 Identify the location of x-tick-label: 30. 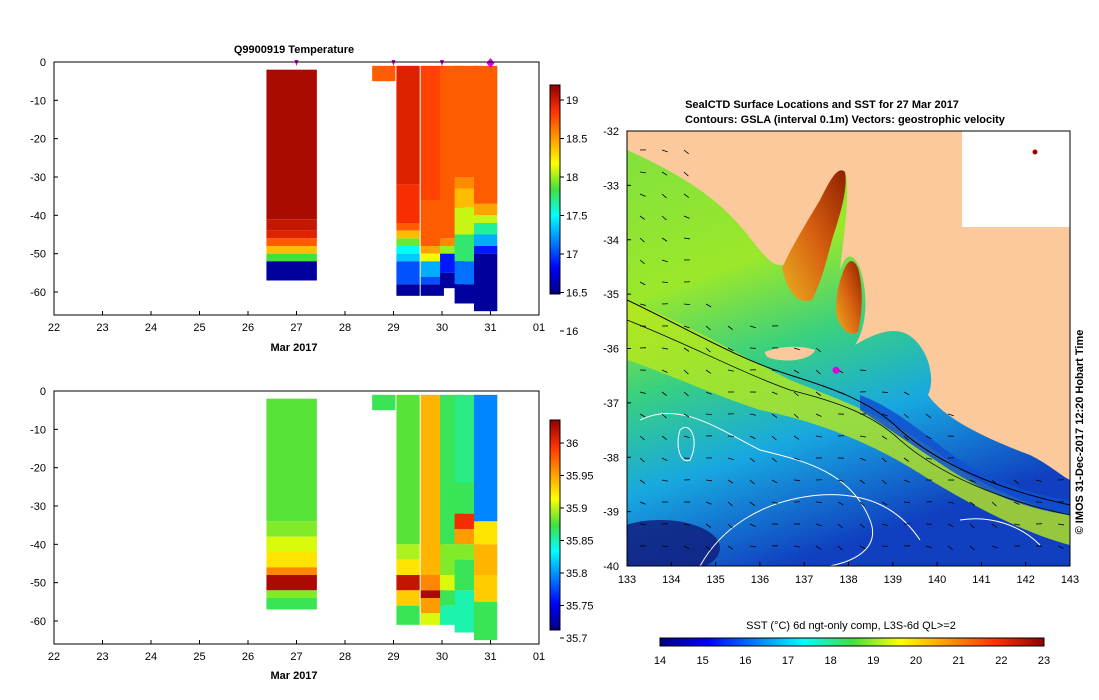
(442, 328).